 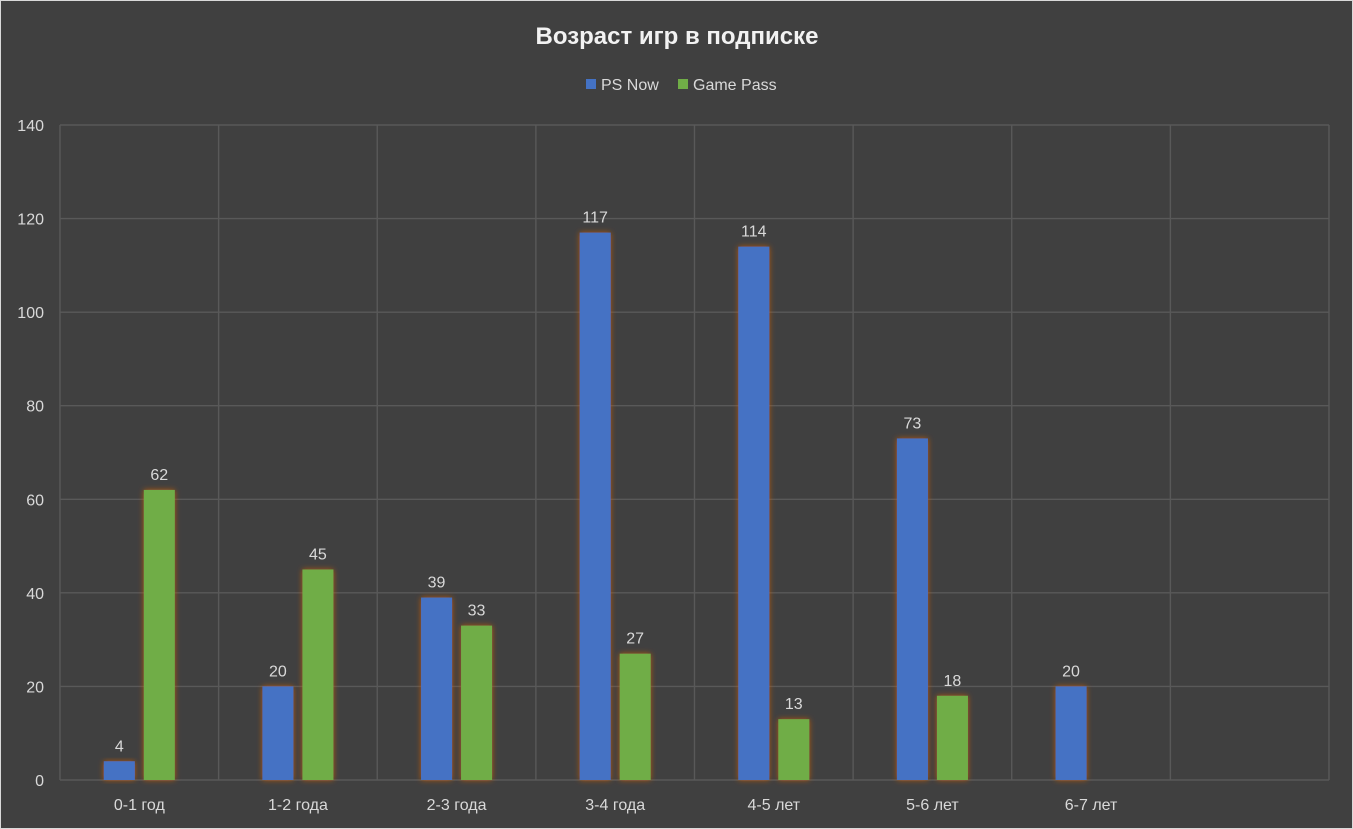 What do you see at coordinates (774, 805) in the screenshot?
I see `x-tick-label: 4-5 лет` at bounding box center [774, 805].